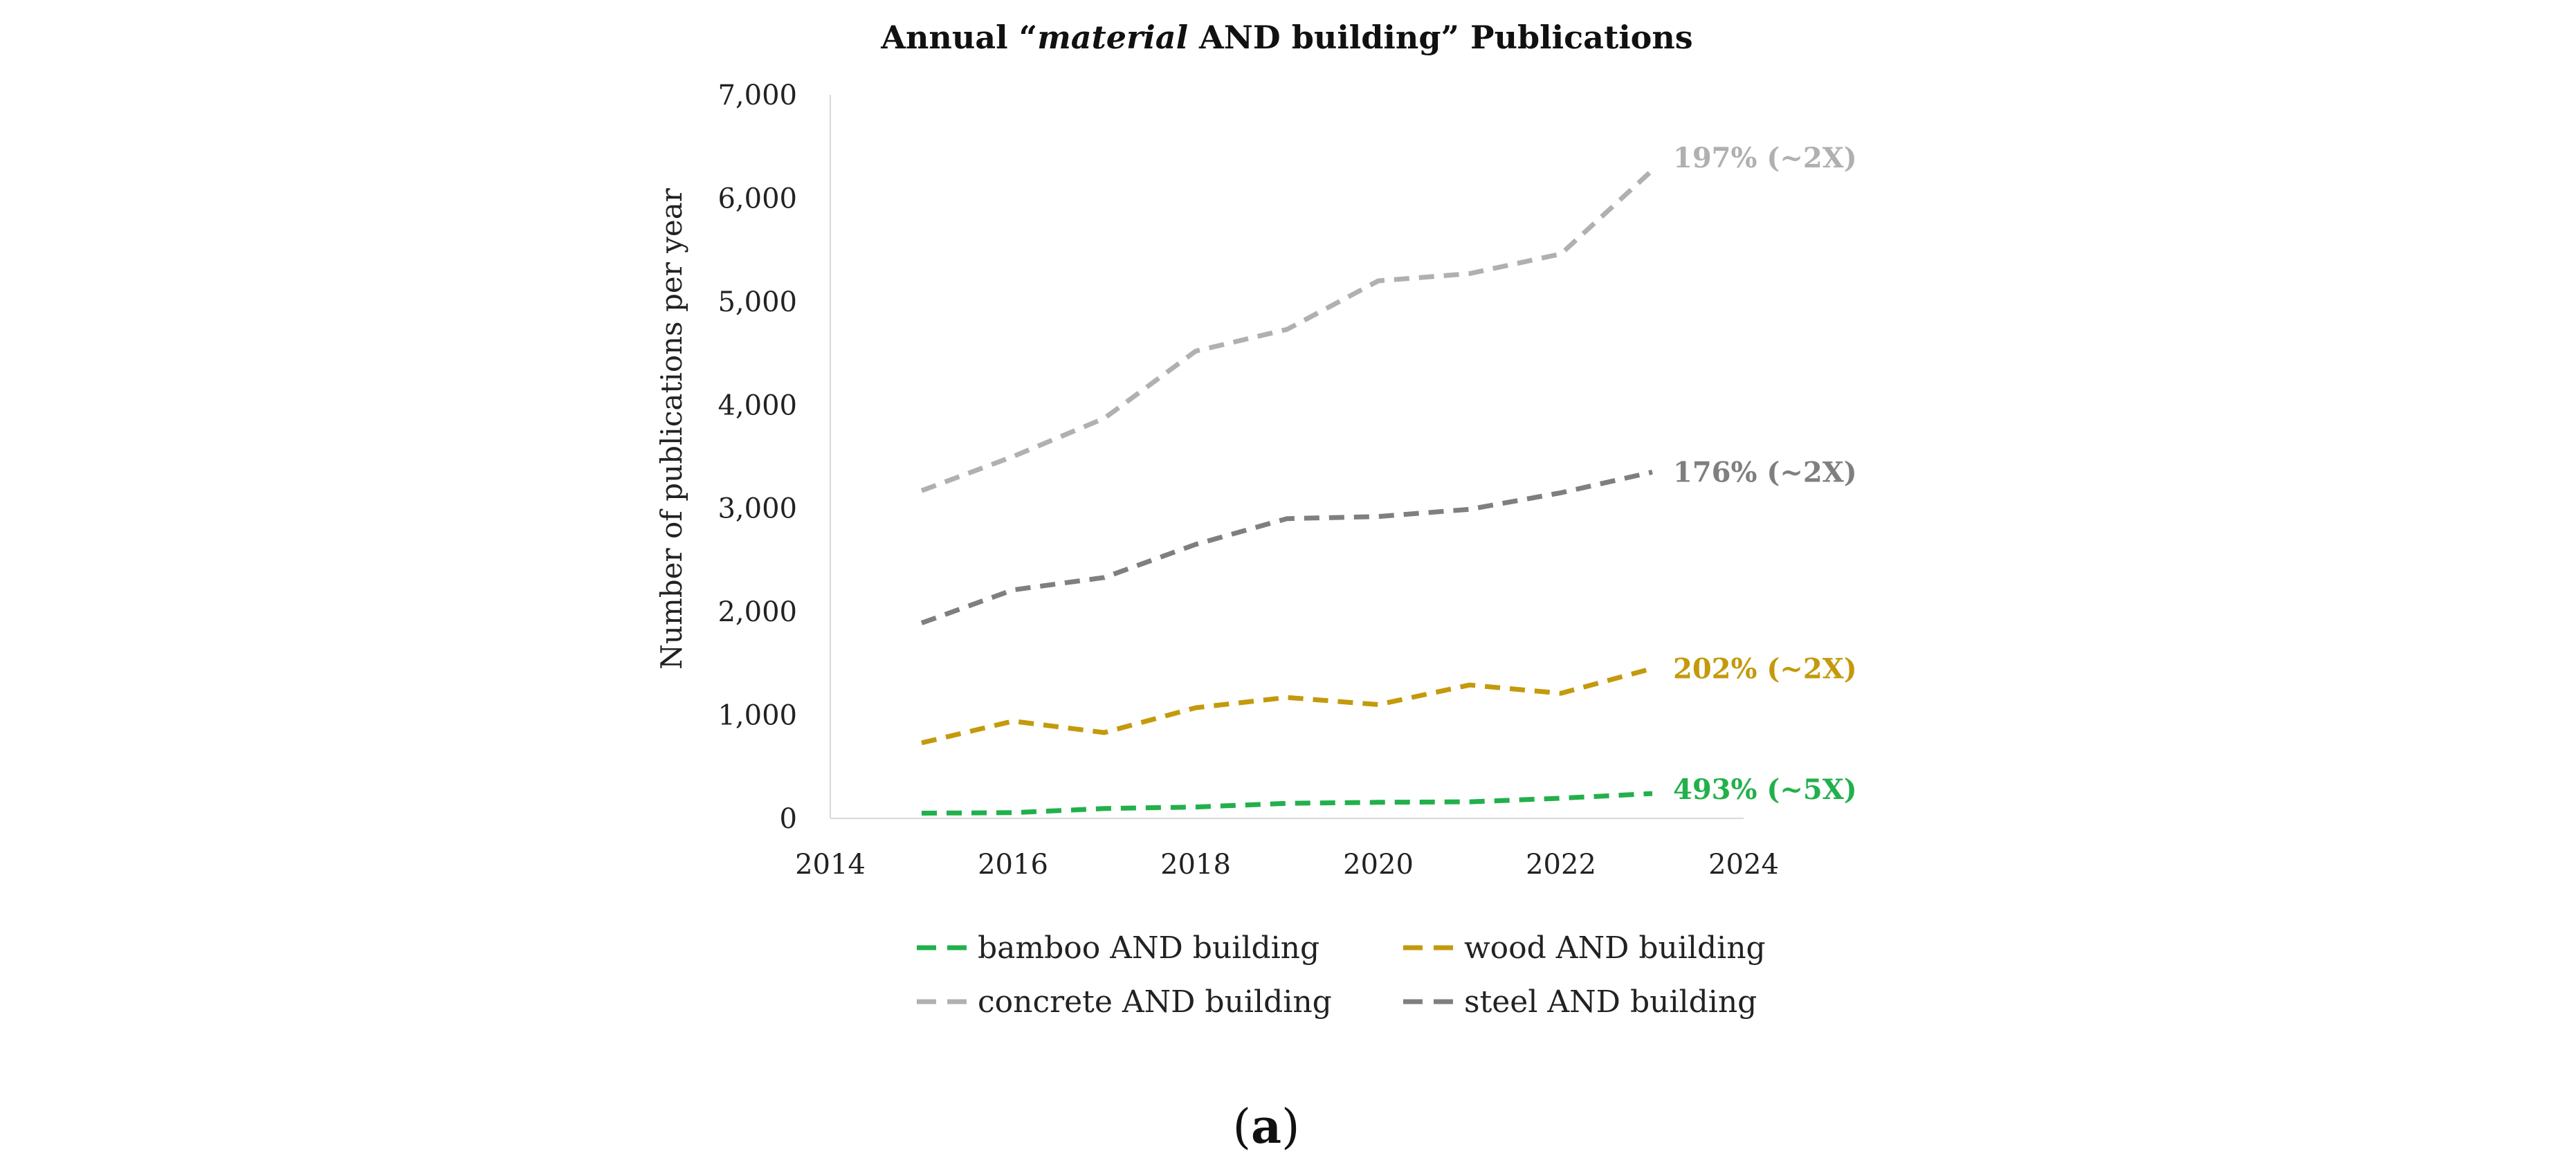 This screenshot has width=2576, height=1167. Describe the element at coordinates (1290, 1127) in the screenshot. I see `panel-label-close: )` at that location.